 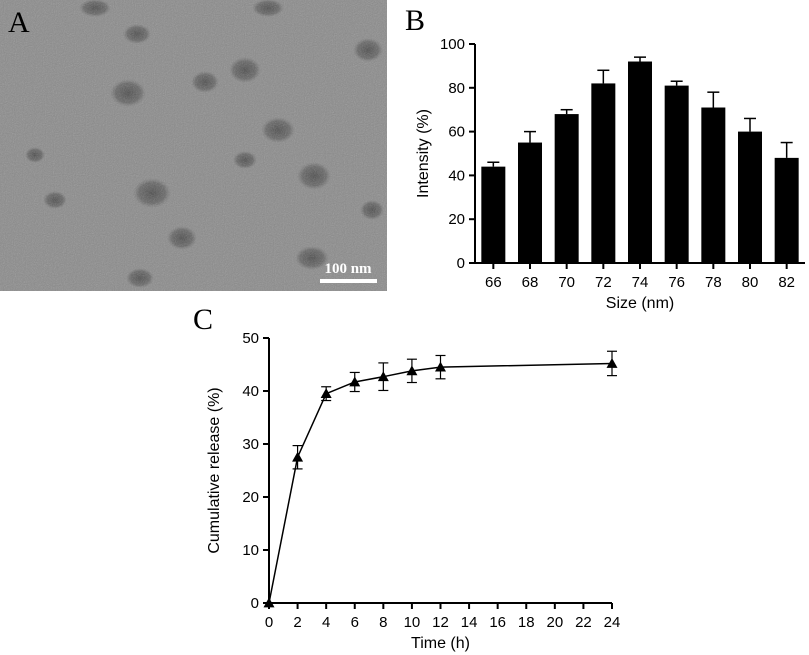 I want to click on x-tick-label: 10, so click(x=412, y=622).